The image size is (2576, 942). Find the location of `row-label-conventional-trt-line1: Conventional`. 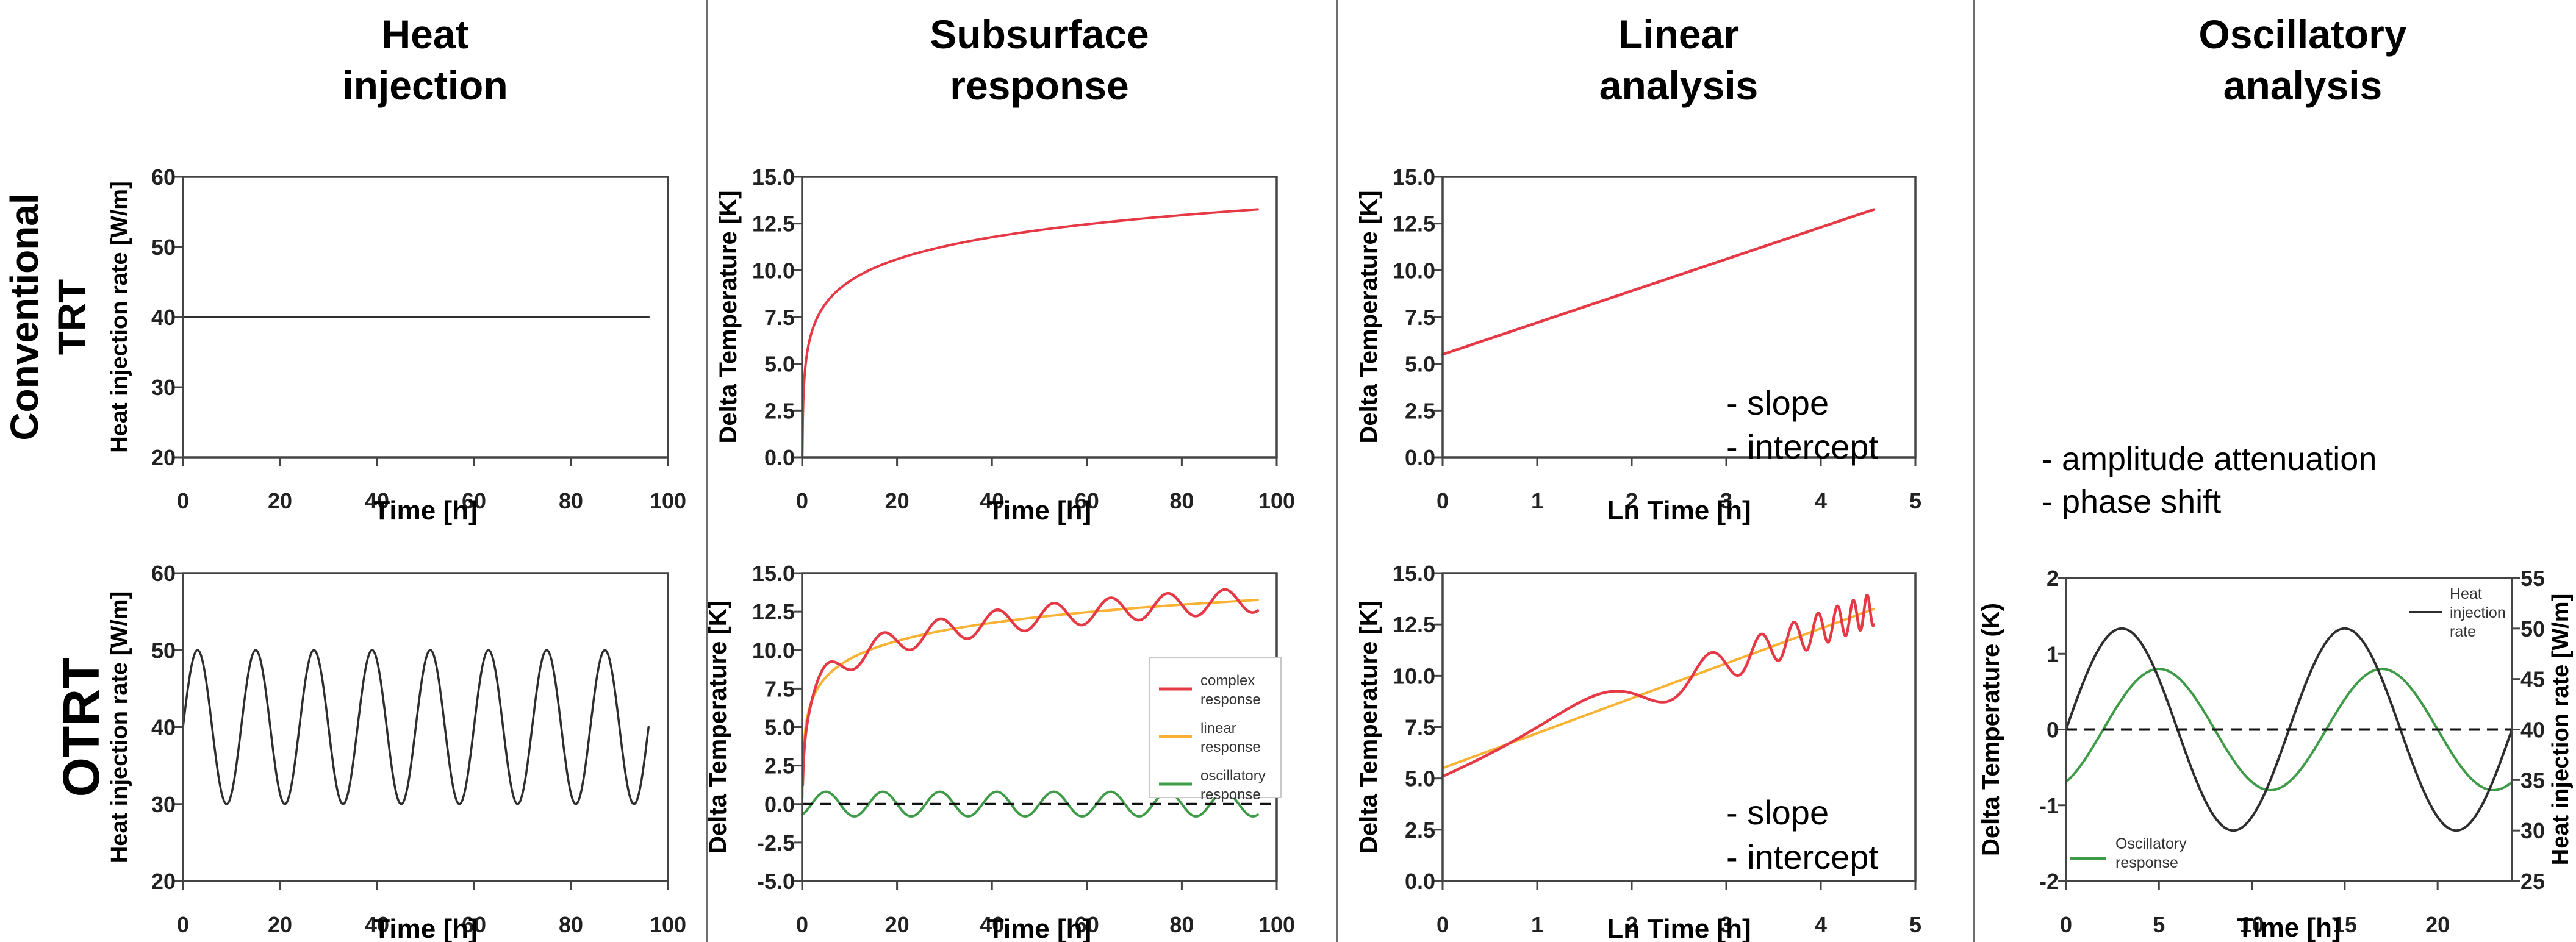

row-label-conventional-trt-line1: Conventional is located at coordinates (24, 316).